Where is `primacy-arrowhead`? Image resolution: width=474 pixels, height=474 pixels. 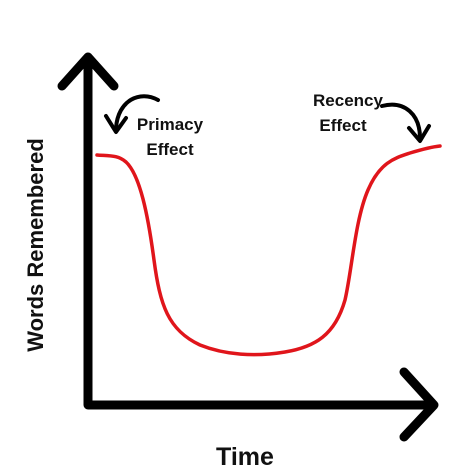
primacy-arrowhead is located at coordinates (116, 124).